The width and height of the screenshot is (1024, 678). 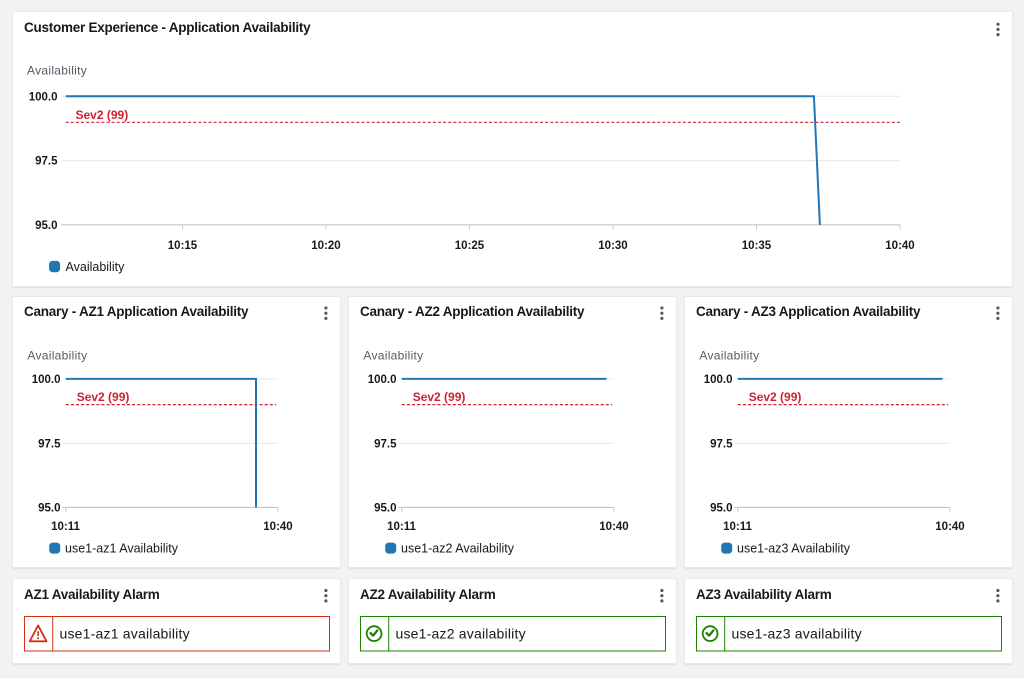 I want to click on svg-text: use1-az1 Availability, so click(x=122, y=549).